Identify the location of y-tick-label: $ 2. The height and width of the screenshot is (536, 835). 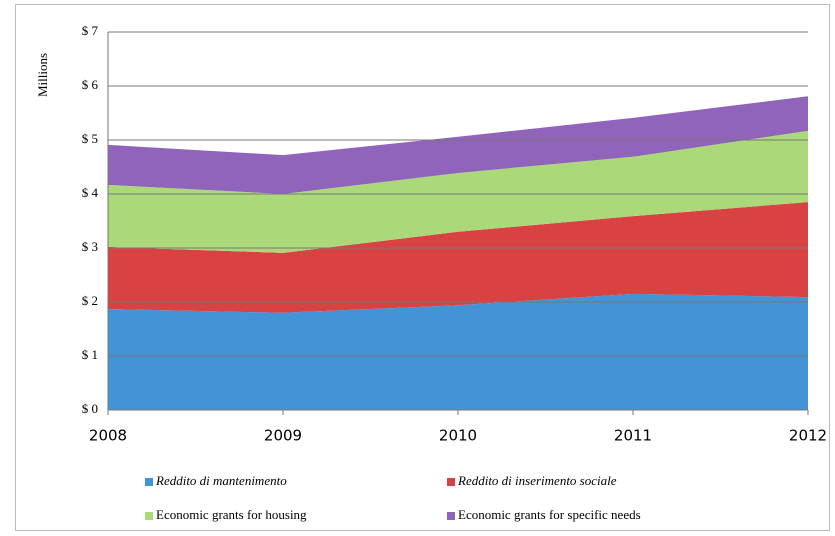
(90, 300).